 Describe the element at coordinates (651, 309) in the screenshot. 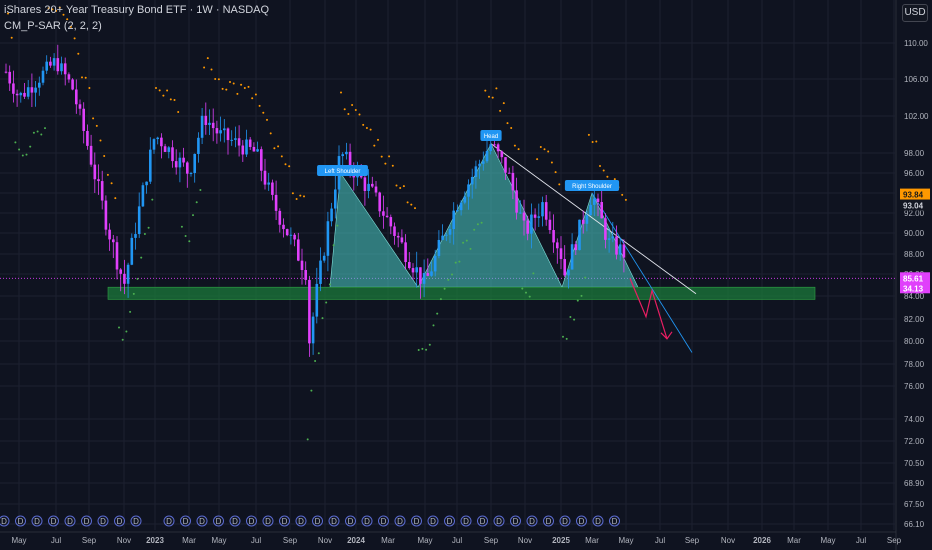

I see `projection-arrow` at that location.